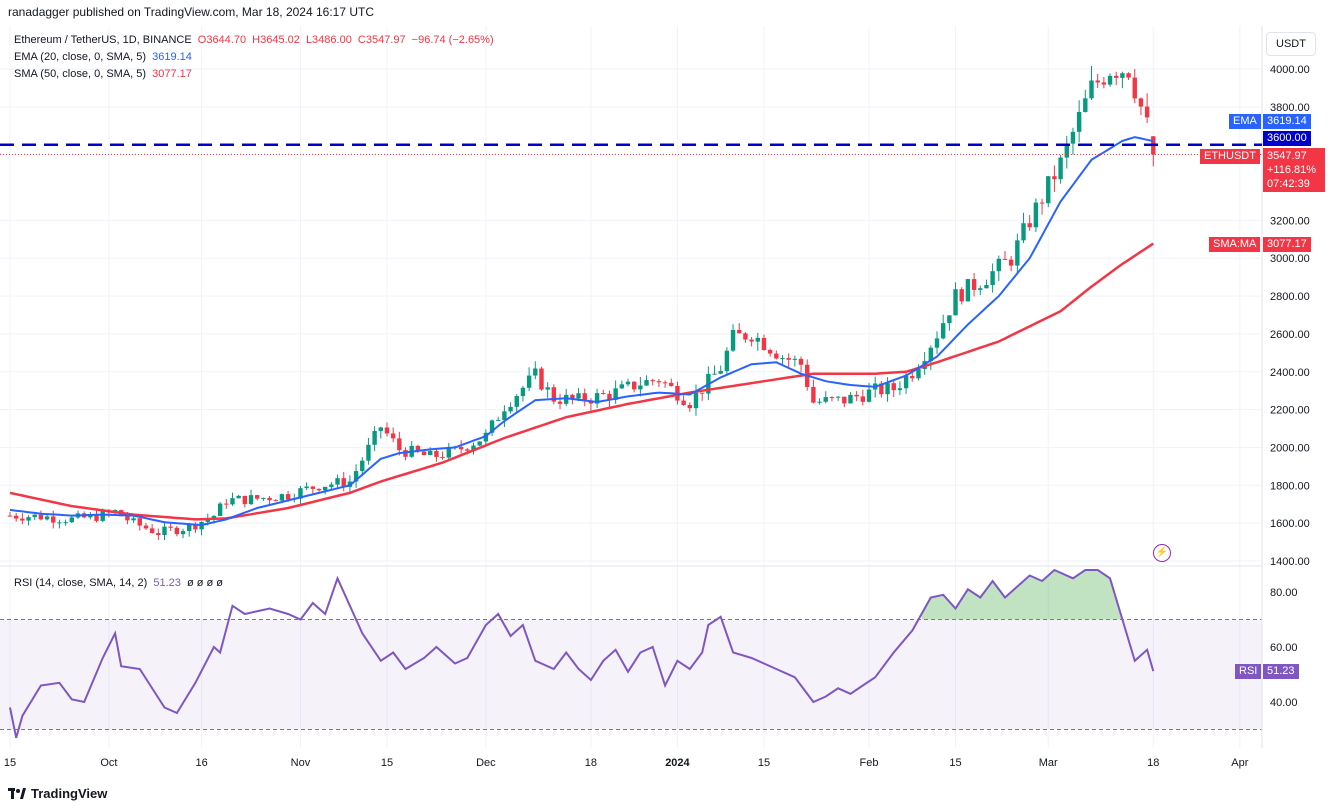  Describe the element at coordinates (81, 583) in the screenshot. I see `rsi-label: RSI (14, close, SMA, 14, 2)` at that location.